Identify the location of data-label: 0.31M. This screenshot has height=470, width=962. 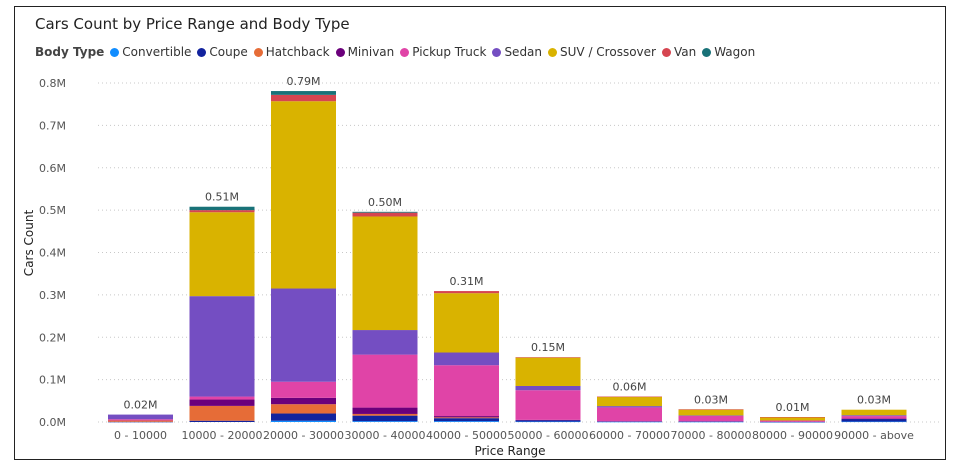
(467, 281).